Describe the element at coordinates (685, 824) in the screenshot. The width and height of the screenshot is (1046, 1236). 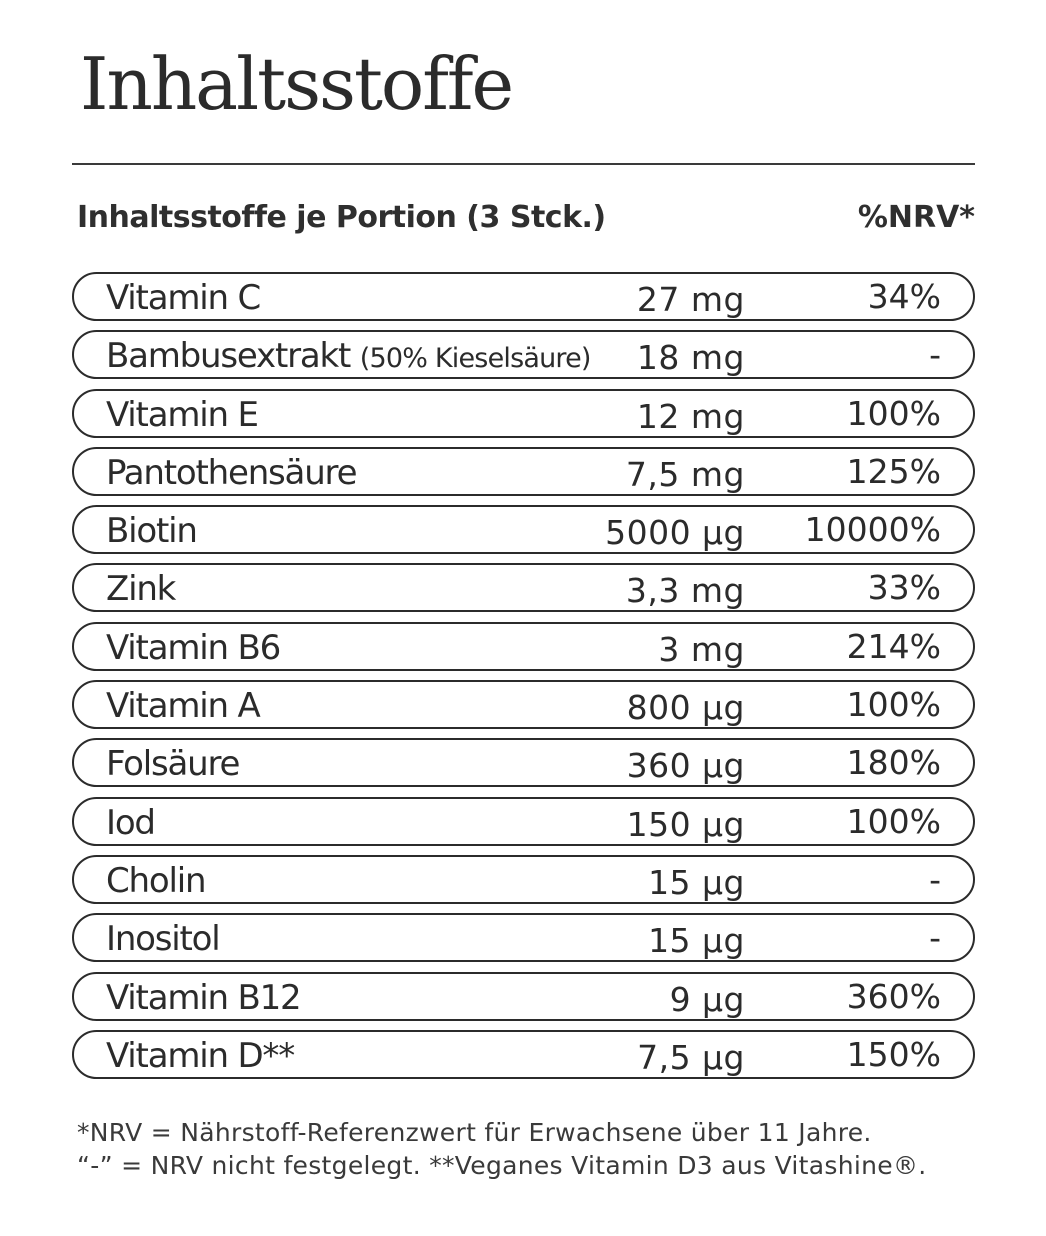
I see `ingredient-amount: 150 µg` at that location.